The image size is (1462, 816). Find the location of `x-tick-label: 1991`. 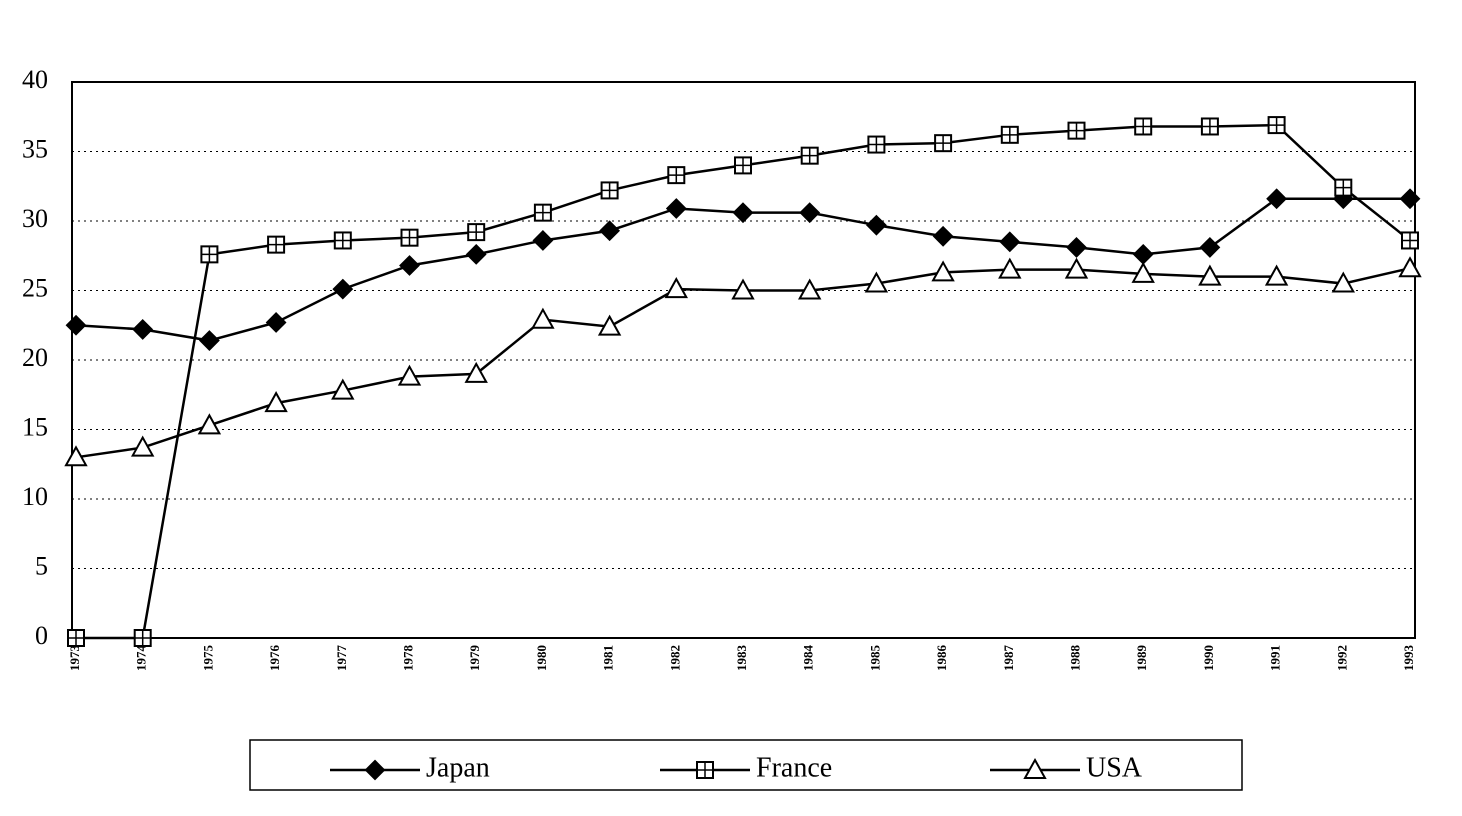

x-tick-label: 1991 is located at coordinates (1275, 658).